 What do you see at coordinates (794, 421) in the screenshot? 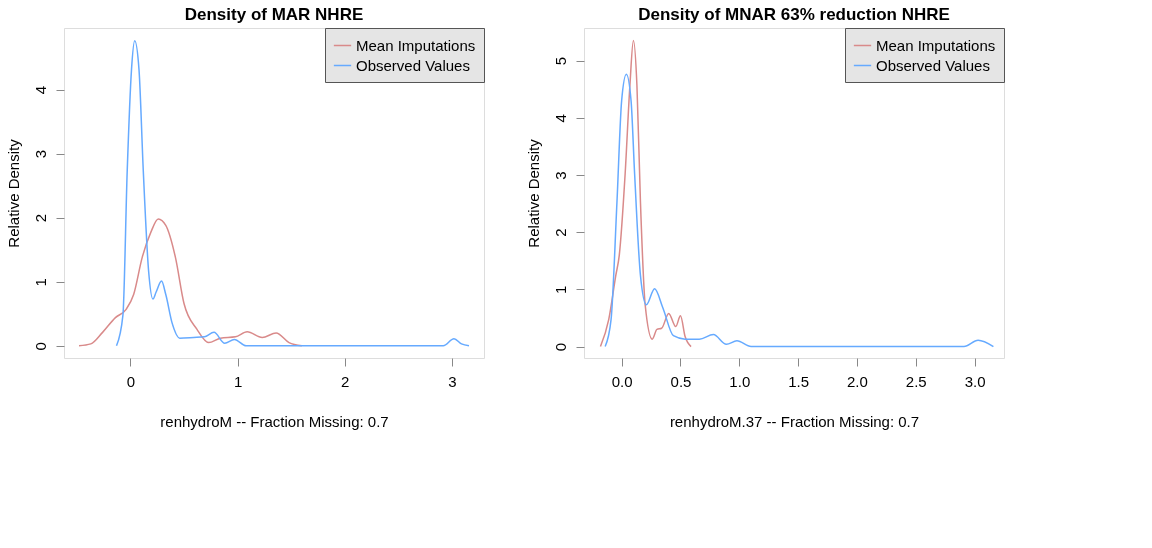
I see `x-axis-title: renhydroM.37 -- Fraction Missing: 0.7` at bounding box center [794, 421].